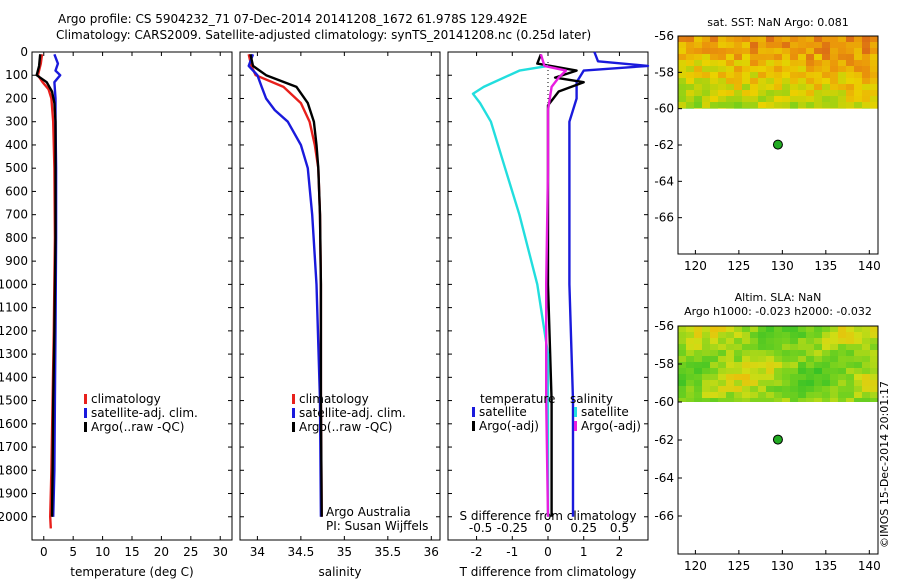  What do you see at coordinates (73, 552) in the screenshot?
I see `x-tick-label: 5` at bounding box center [73, 552].